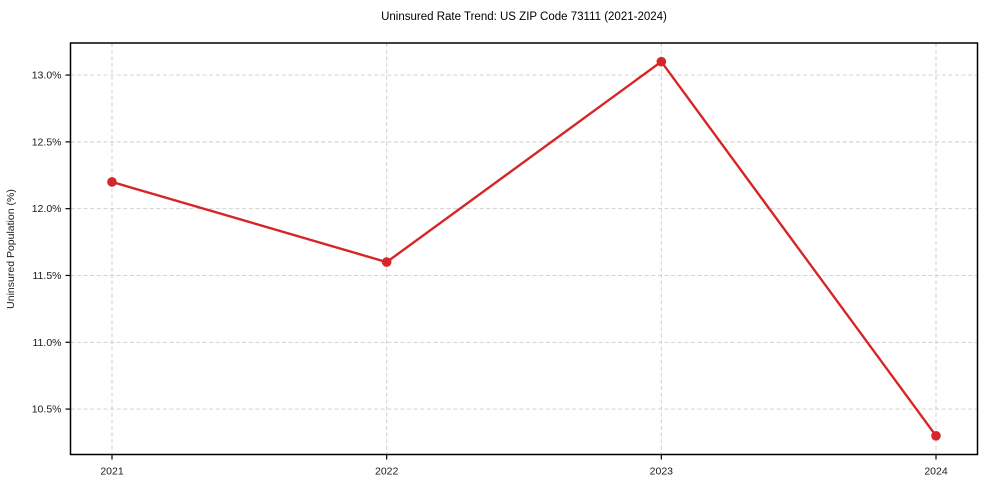 The height and width of the screenshot is (490, 989). I want to click on y-tick-label: 12.0%, so click(47, 209).